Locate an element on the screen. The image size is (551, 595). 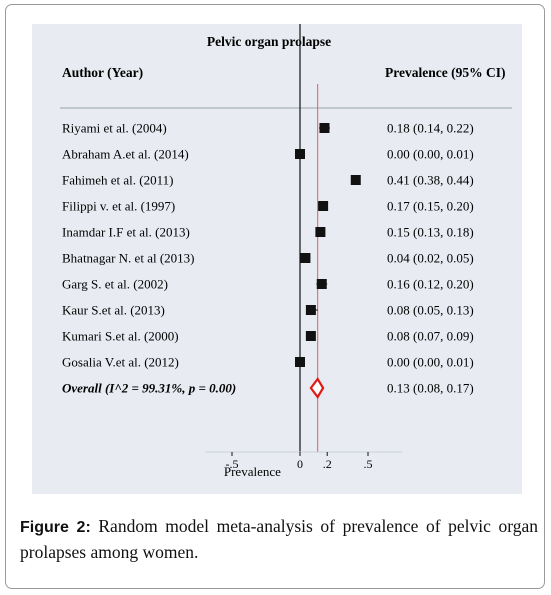
study-label: Kumari S.et al. (2000) is located at coordinates (120, 336).